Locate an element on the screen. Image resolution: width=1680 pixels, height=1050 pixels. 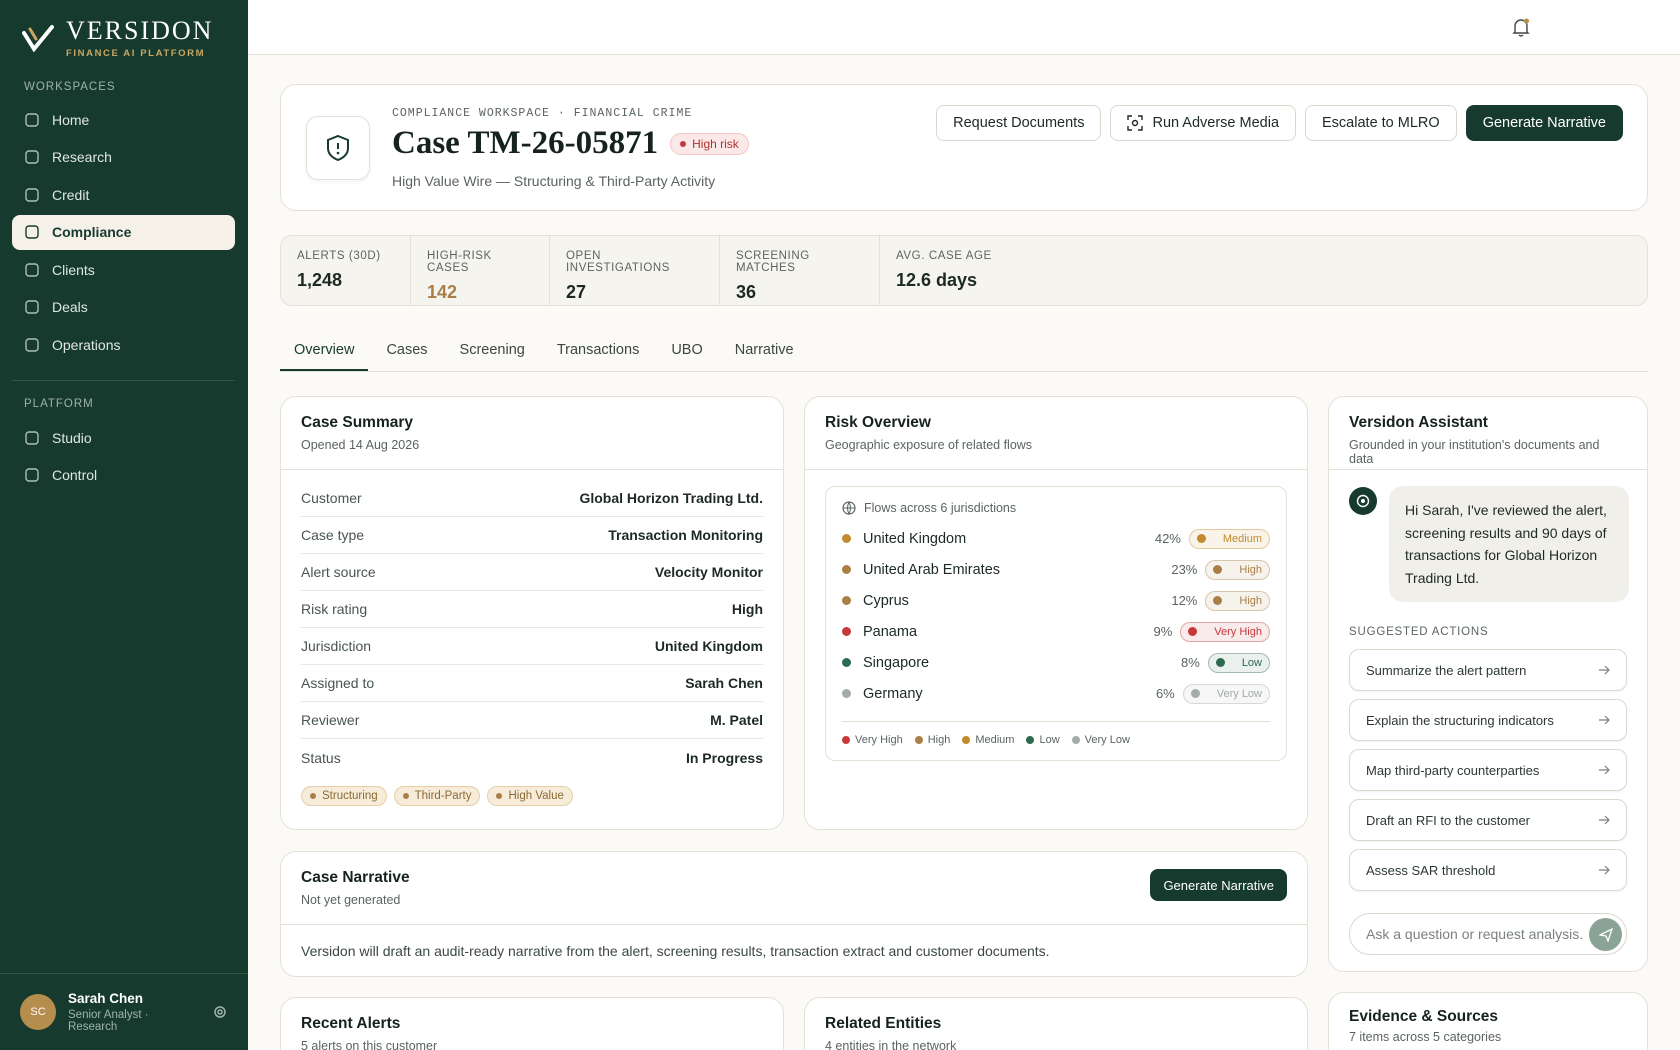
nav-item: Operations is located at coordinates (123, 344).